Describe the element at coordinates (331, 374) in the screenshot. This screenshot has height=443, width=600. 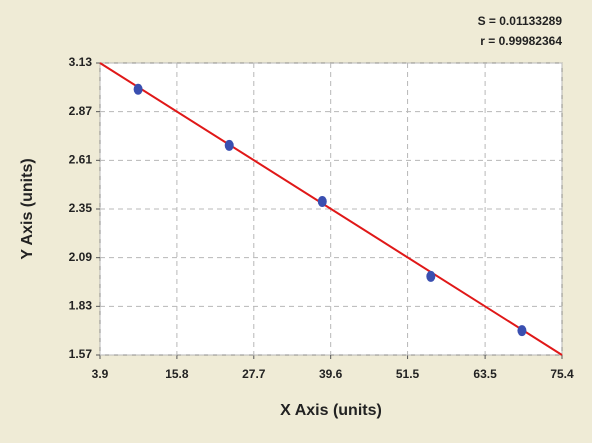
I see `x-tick-label: 39.6` at that location.